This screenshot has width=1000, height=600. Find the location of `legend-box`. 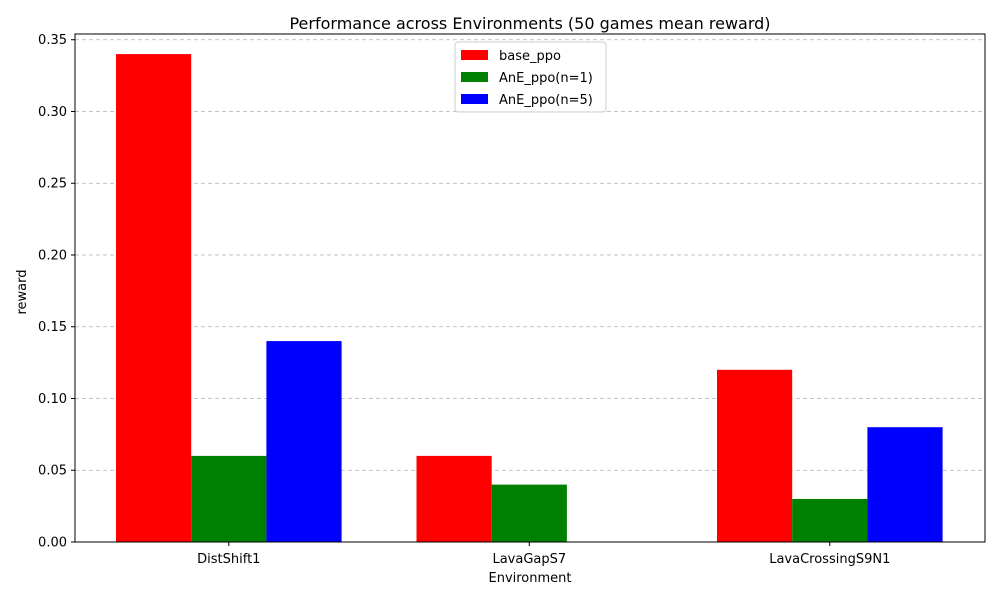

legend-box is located at coordinates (530, 77).